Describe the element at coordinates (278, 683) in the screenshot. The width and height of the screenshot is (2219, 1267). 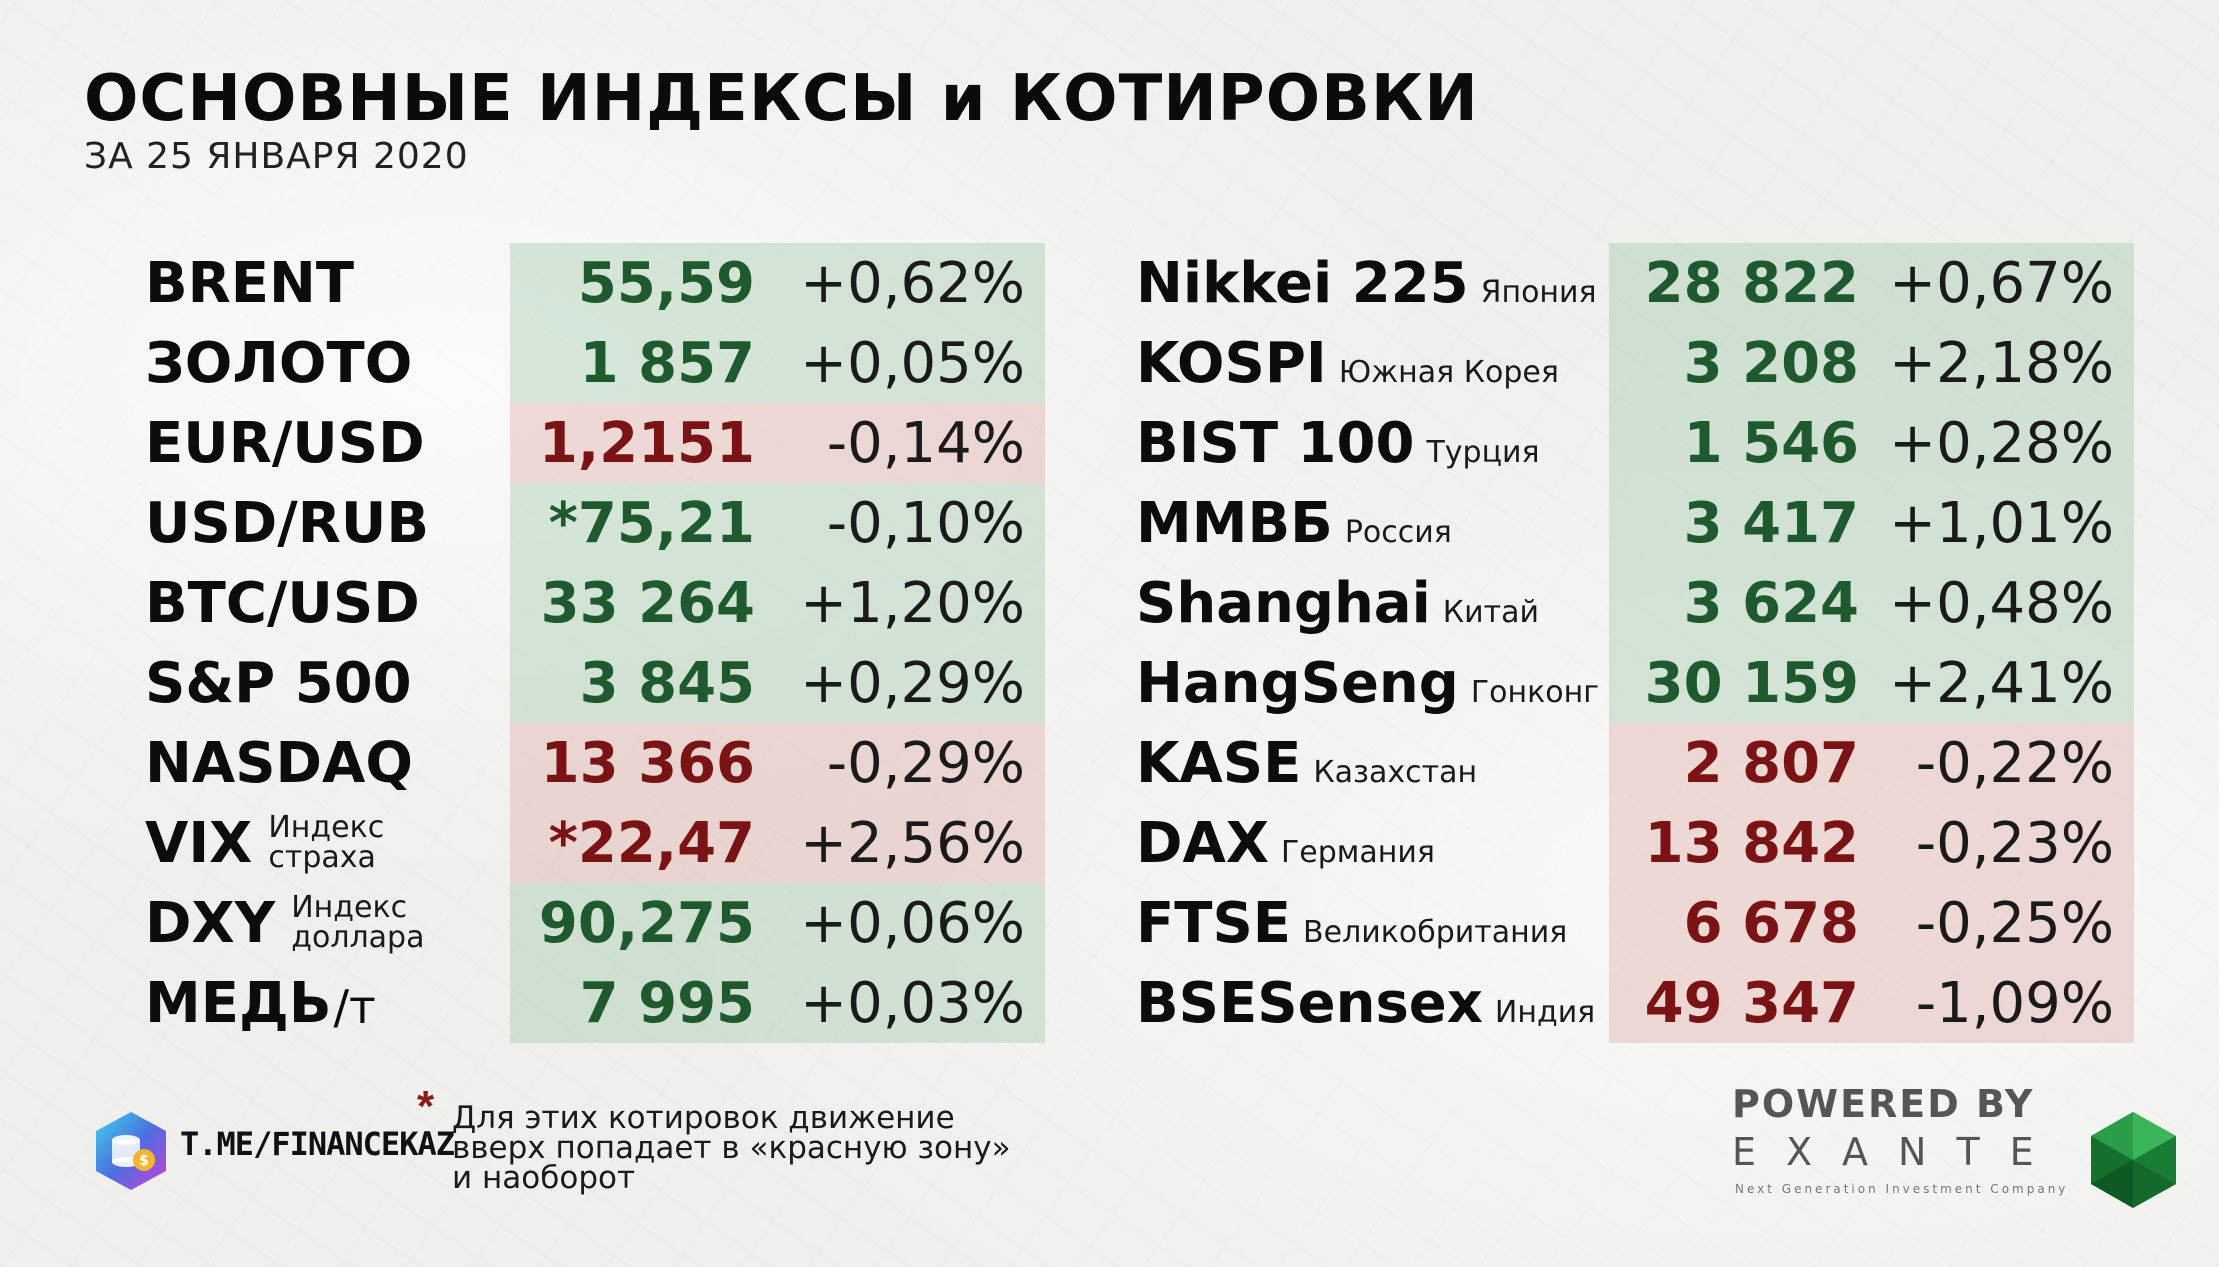
I see `instrument-label: S&P 500` at that location.